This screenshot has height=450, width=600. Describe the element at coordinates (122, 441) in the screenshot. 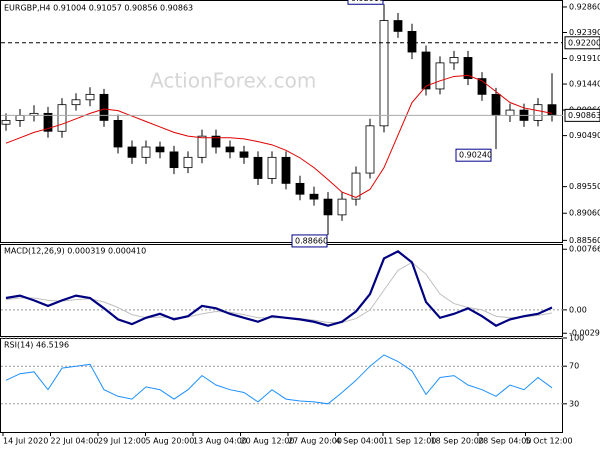

I see `x-tick-label: 29 Jul 12:00` at that location.